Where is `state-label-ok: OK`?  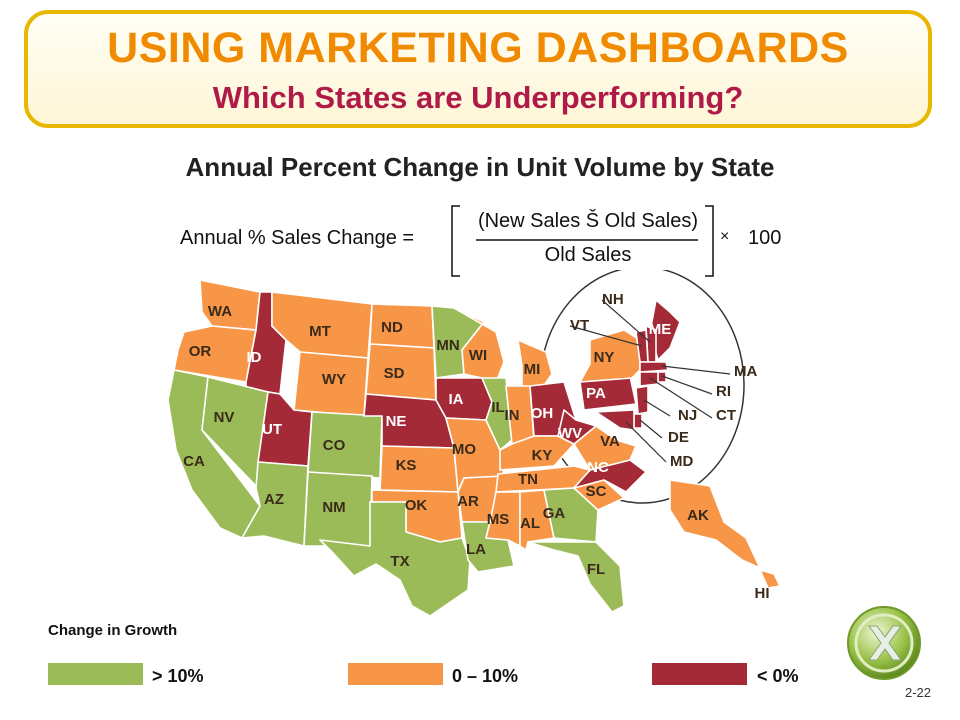
state-label-ok: OK is located at coordinates (416, 505).